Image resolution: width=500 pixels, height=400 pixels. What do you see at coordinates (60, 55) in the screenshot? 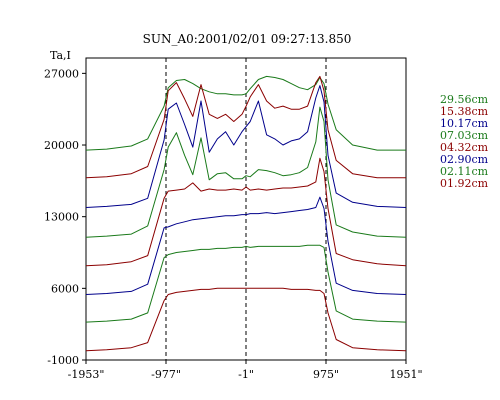
I see `y-axis-label: Ta,I` at bounding box center [60, 55].